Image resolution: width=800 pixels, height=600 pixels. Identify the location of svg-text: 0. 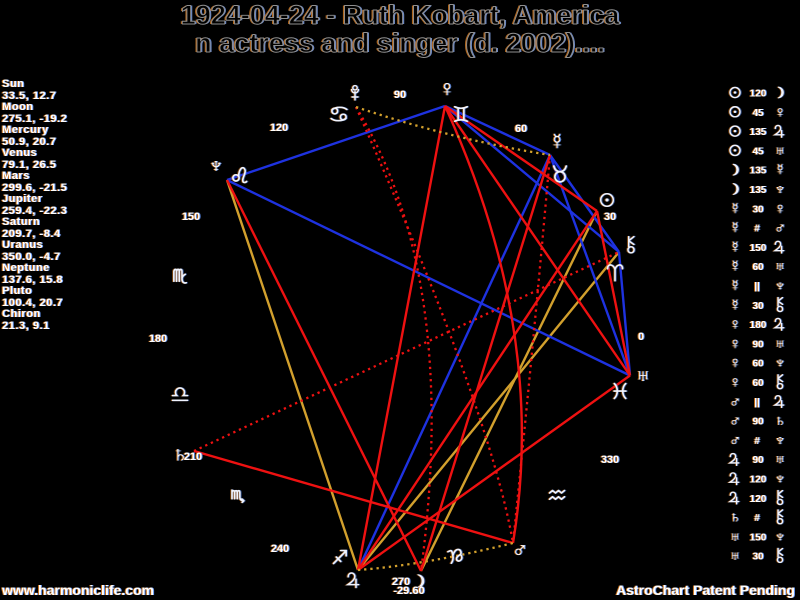
(641, 337).